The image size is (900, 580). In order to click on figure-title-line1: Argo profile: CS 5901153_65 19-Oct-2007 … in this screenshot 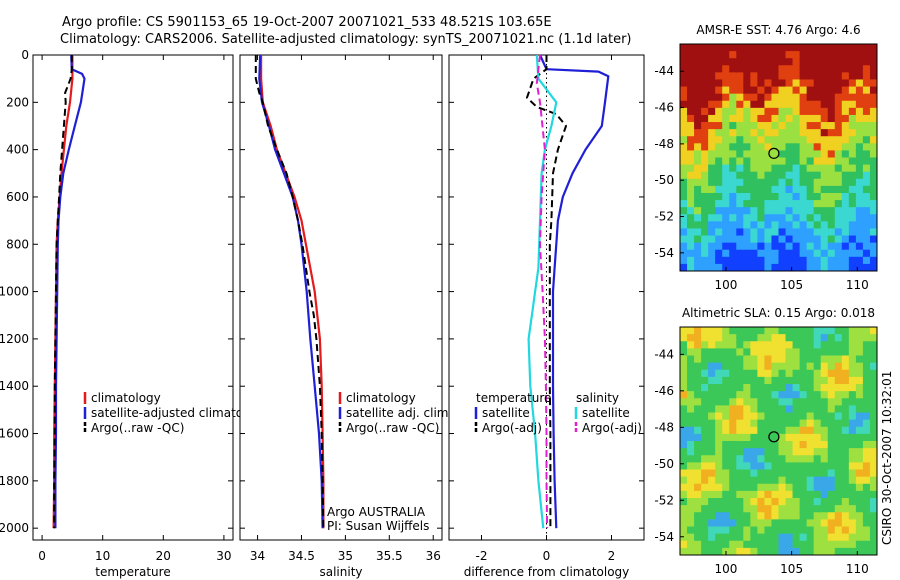, I will do `click(307, 22)`.